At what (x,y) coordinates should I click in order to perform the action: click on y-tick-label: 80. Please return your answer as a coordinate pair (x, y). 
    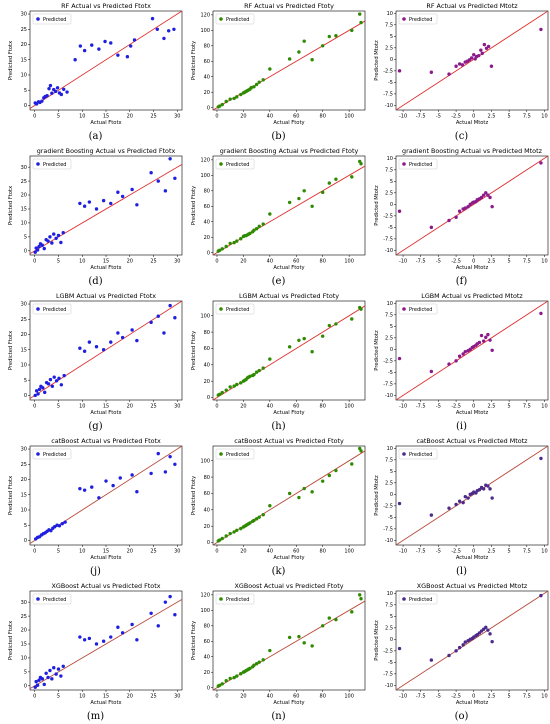
    Looking at the image, I should click on (207, 192).